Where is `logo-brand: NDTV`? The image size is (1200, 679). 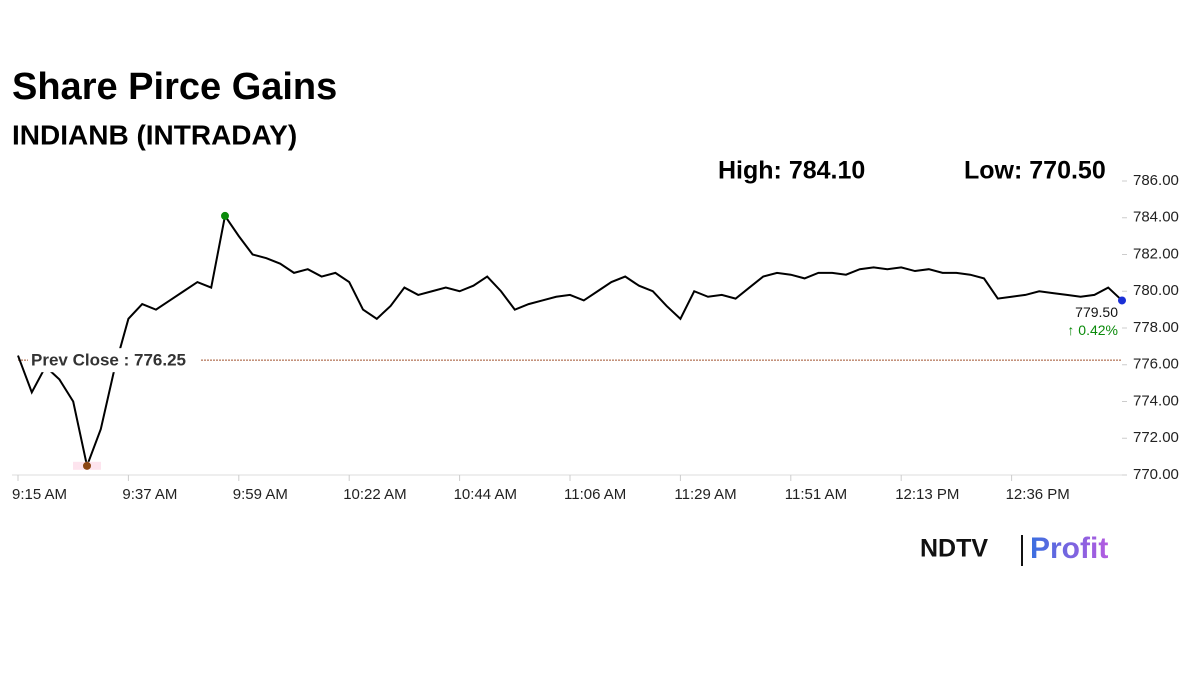
logo-brand: NDTV is located at coordinates (954, 549).